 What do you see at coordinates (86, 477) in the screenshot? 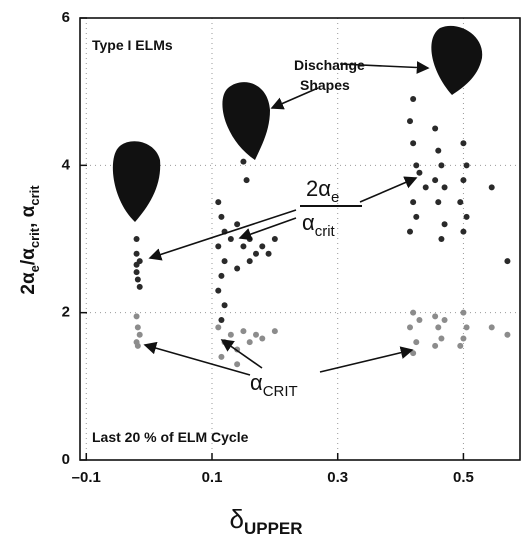
I see `x-tick-label: –0.1` at bounding box center [86, 477].